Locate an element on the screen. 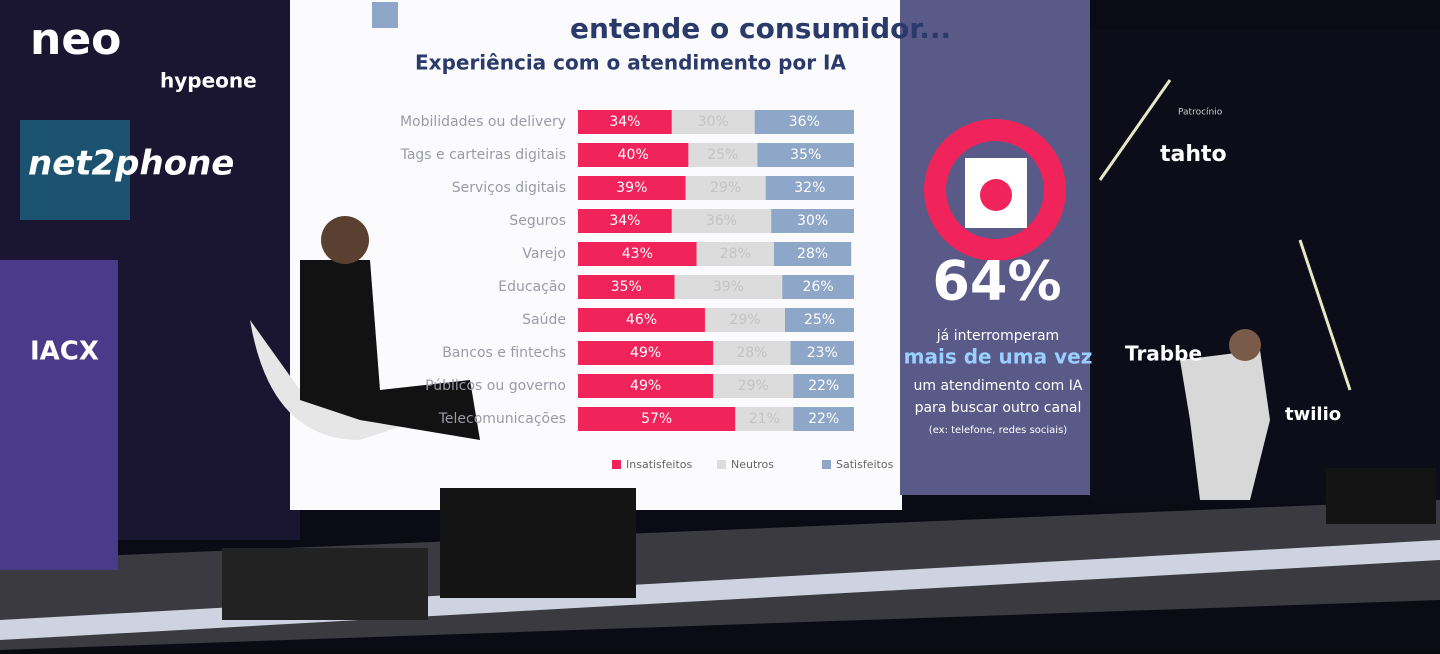  sponsor-name: tahto is located at coordinates (1193, 154).